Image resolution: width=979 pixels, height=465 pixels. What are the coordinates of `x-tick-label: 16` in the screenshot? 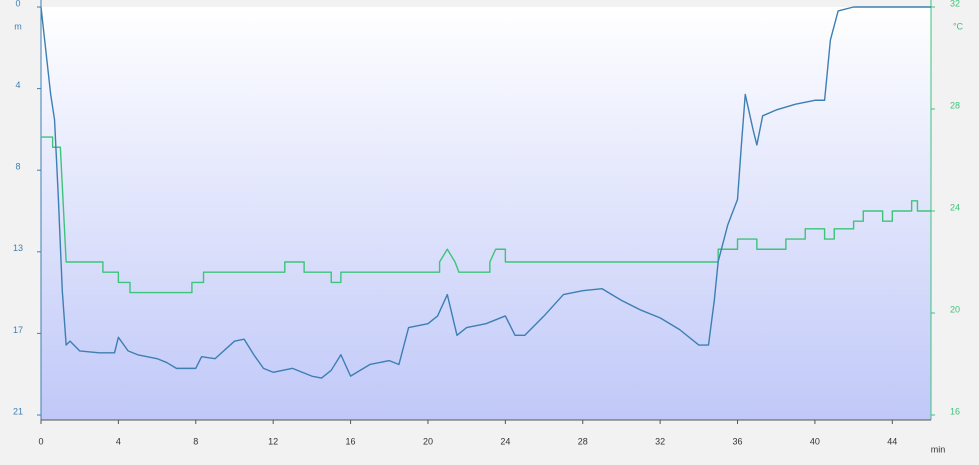 It's located at (351, 441).